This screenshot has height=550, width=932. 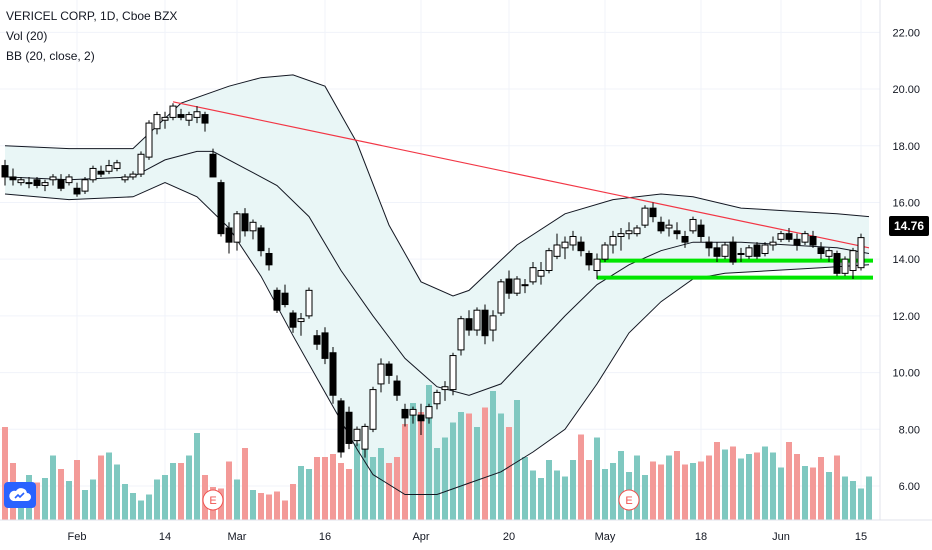 I want to click on price-tick-label: 18.00, so click(x=906, y=147).